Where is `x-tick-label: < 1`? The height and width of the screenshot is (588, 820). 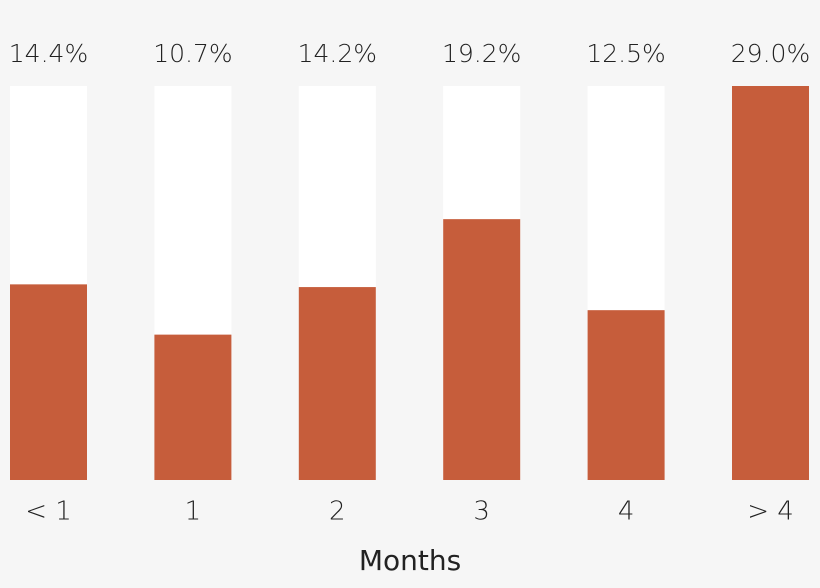
x-tick-label: < 1 is located at coordinates (48, 512).